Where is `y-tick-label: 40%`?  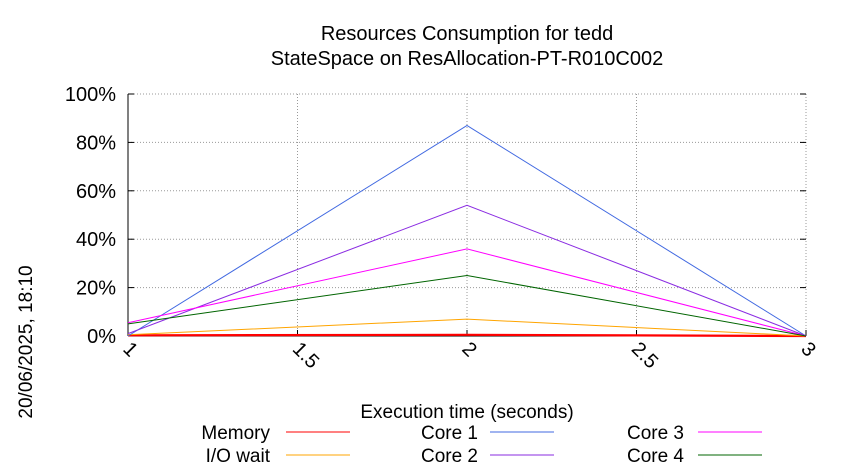
y-tick-label: 40% is located at coordinates (96, 240).